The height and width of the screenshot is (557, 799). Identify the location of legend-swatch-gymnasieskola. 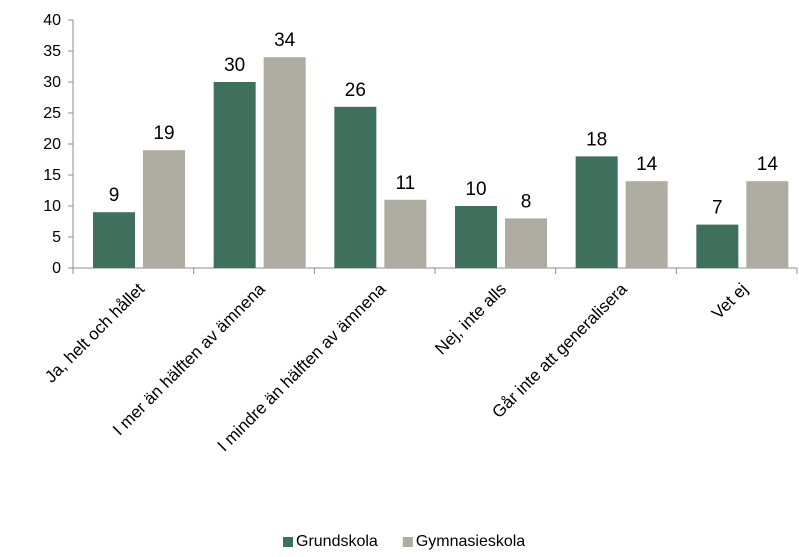
(407, 542).